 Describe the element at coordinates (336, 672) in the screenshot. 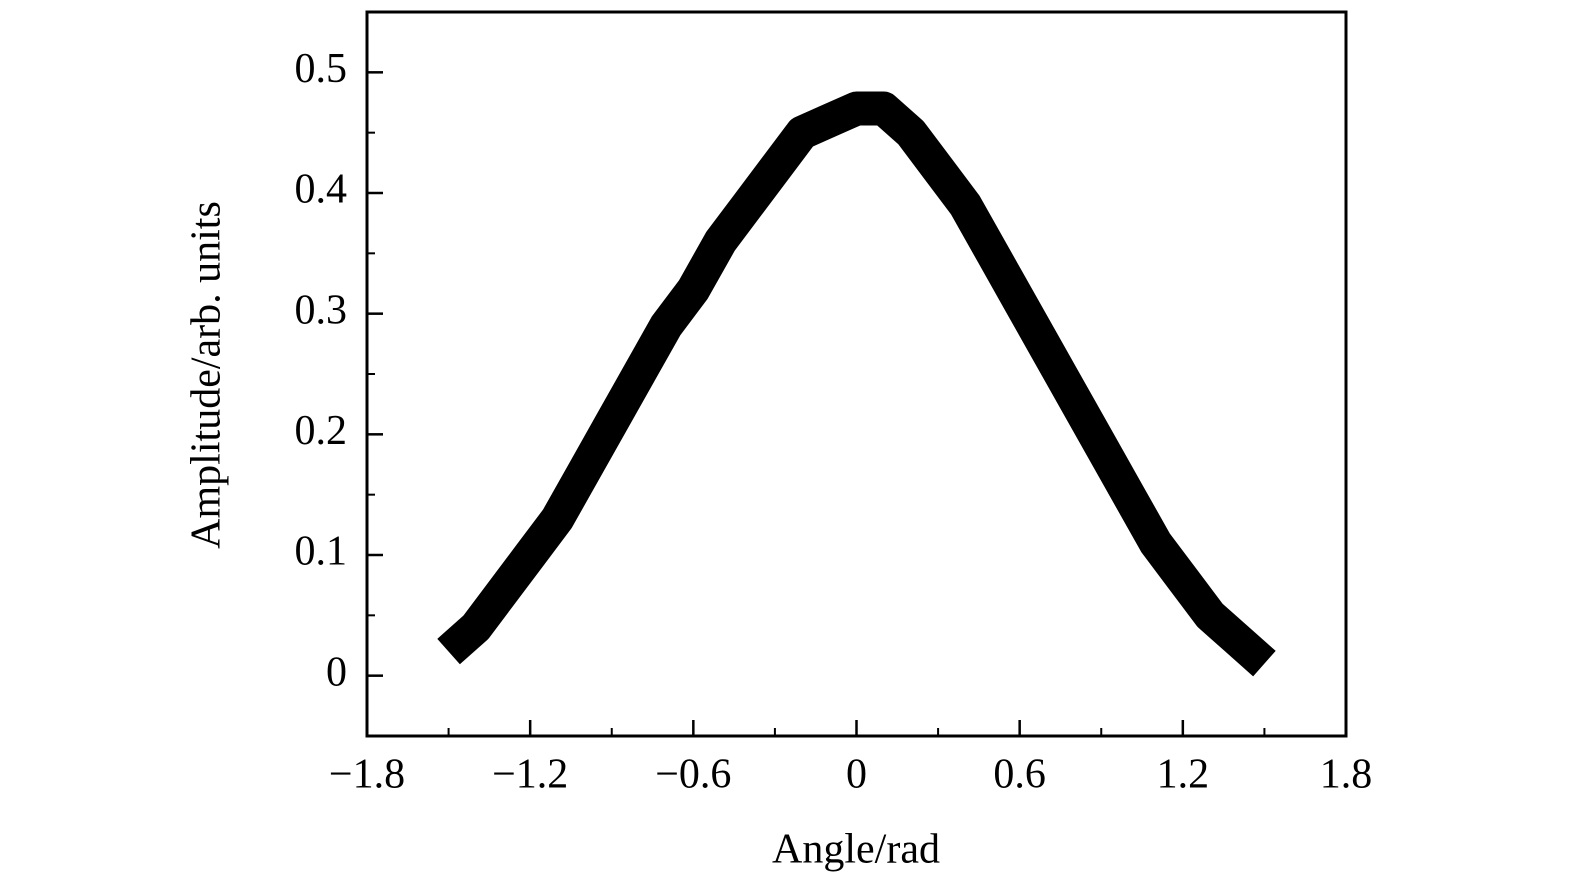

I see `y-tick-label: 0` at that location.